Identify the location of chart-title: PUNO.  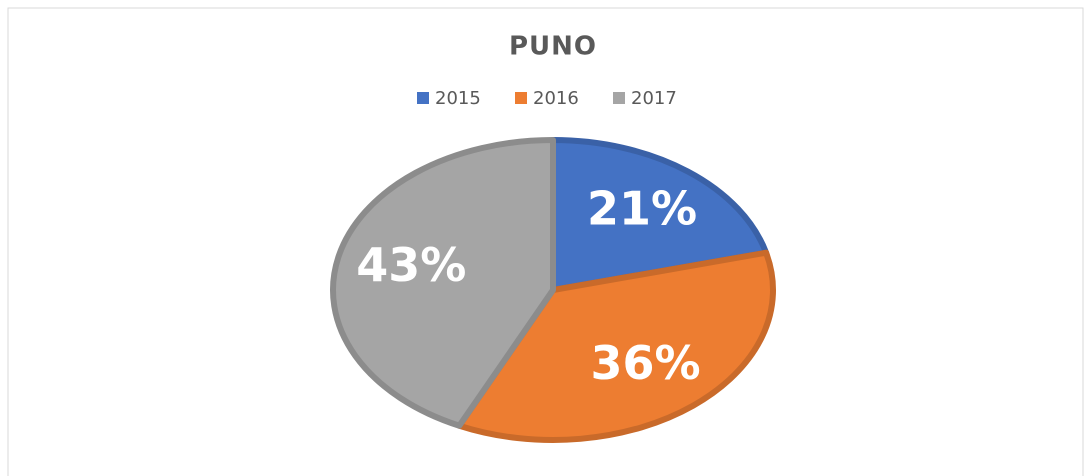
(553, 47).